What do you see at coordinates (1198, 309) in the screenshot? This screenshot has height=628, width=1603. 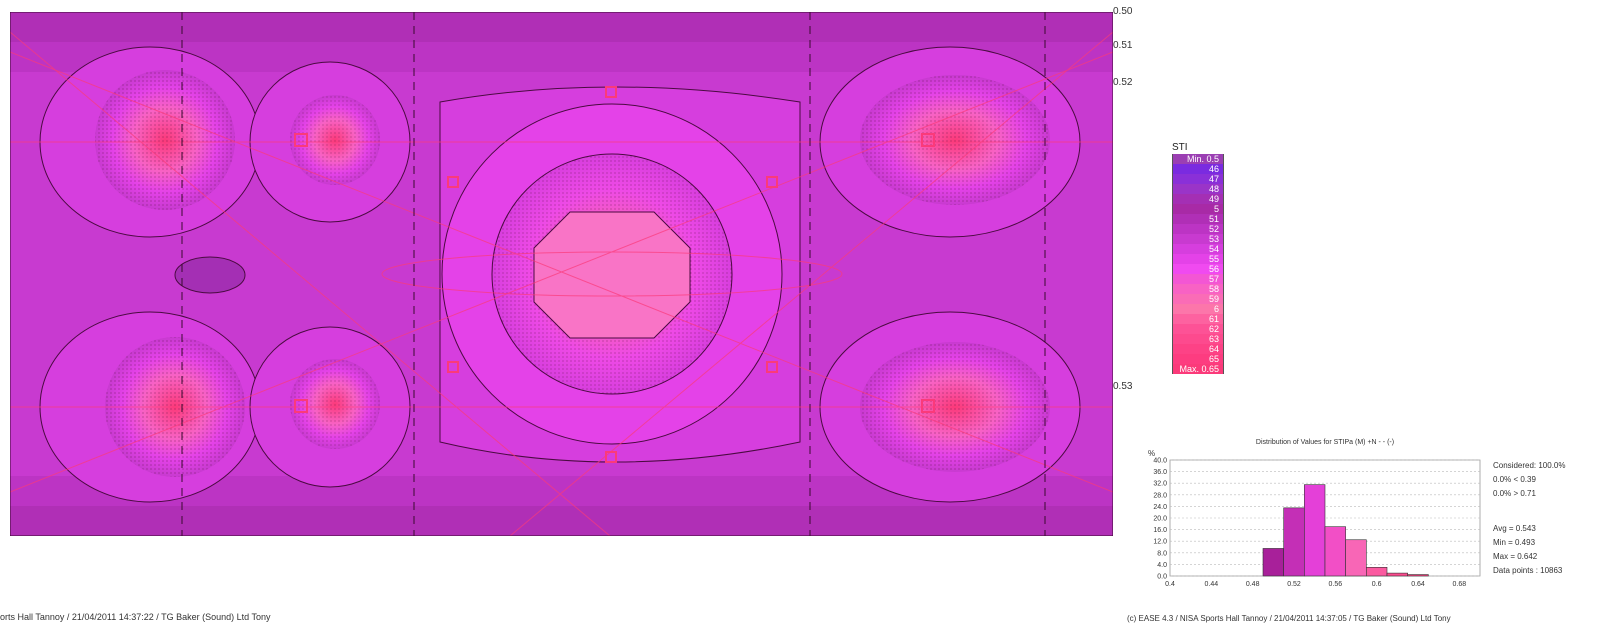 I see `legend-swatch: 6` at bounding box center [1198, 309].